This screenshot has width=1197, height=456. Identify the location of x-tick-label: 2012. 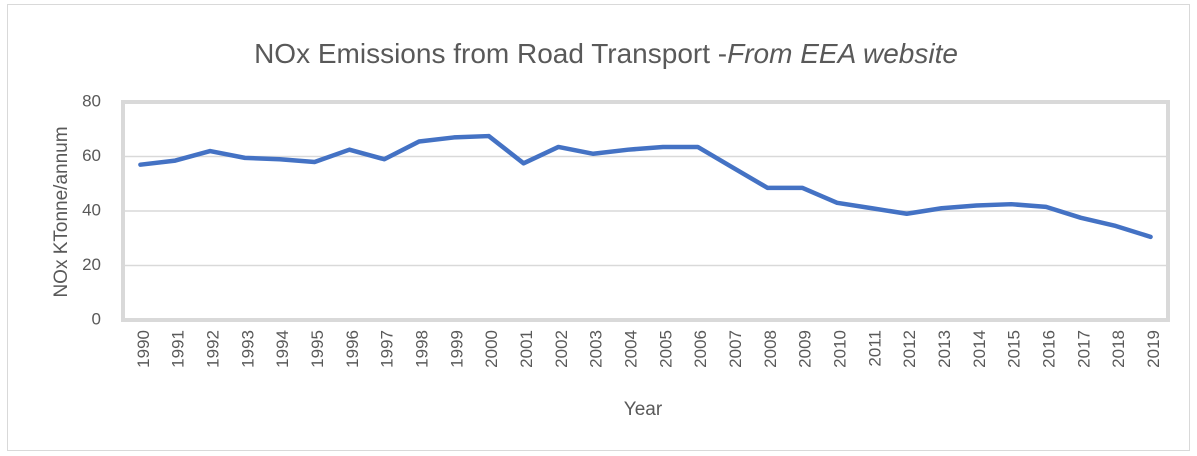
(909, 349).